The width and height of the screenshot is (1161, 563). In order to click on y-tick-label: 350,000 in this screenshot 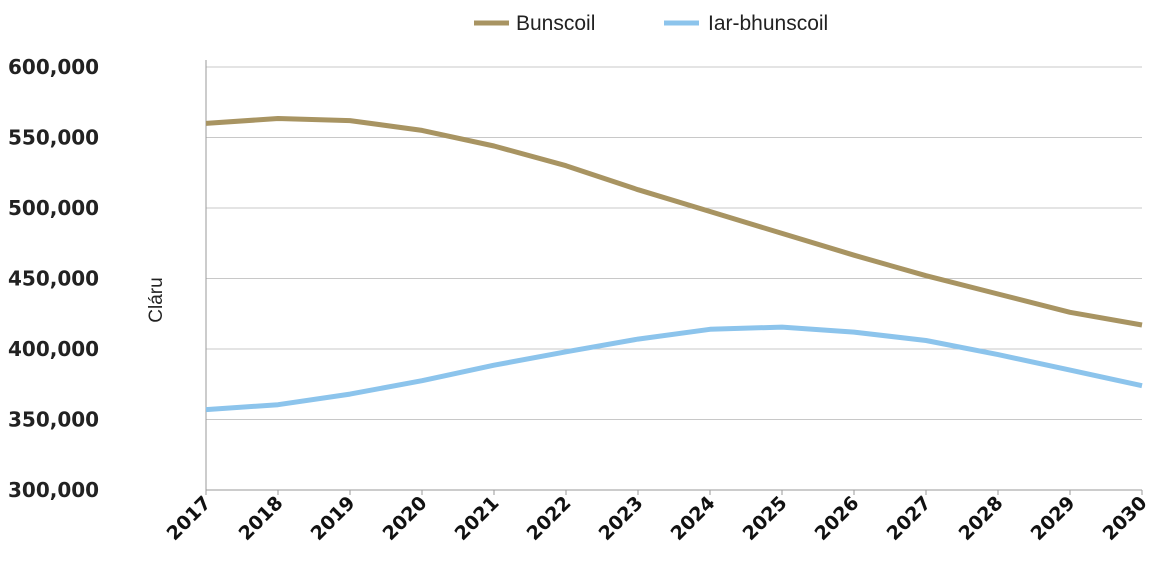, I will do `click(53, 420)`.